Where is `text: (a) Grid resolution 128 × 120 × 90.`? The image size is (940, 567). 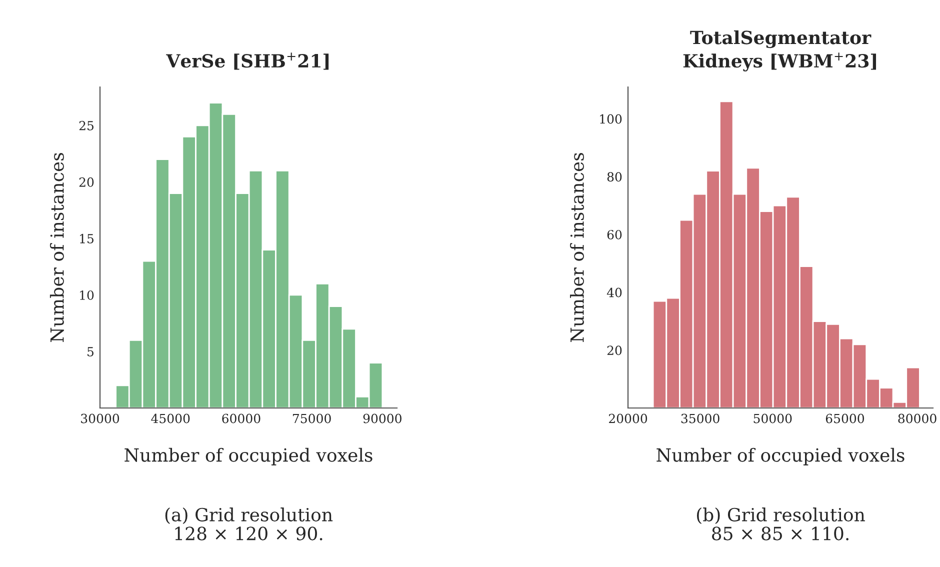 text: (a) Grid resolution 128 × 120 × 90. is located at coordinates (249, 524).